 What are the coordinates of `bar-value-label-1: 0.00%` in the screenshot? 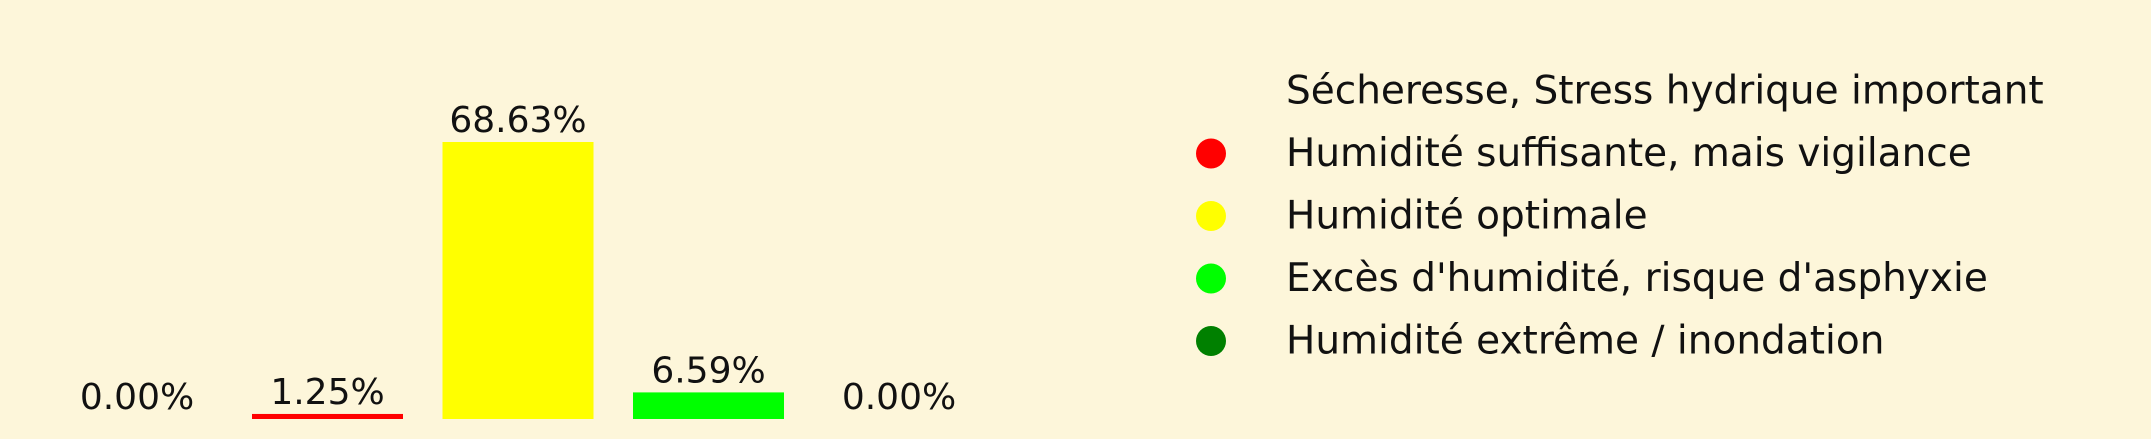 It's located at (137, 397).